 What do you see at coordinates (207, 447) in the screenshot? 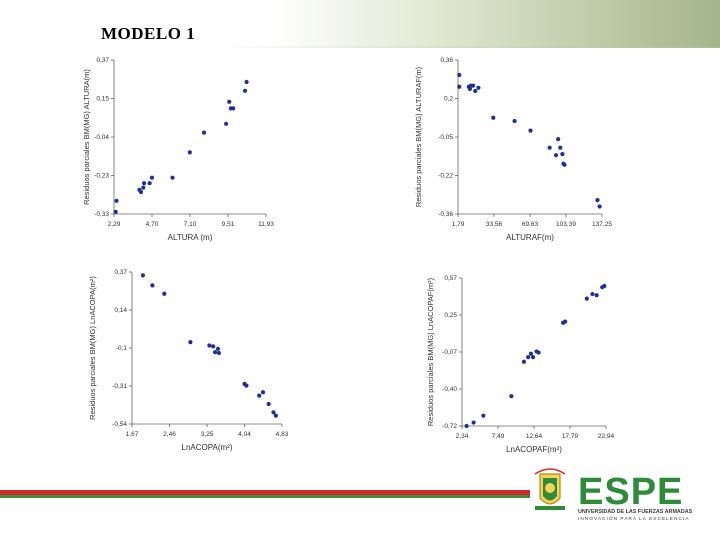
I see `x-axis-label: LnACOPA(m²)` at bounding box center [207, 447].